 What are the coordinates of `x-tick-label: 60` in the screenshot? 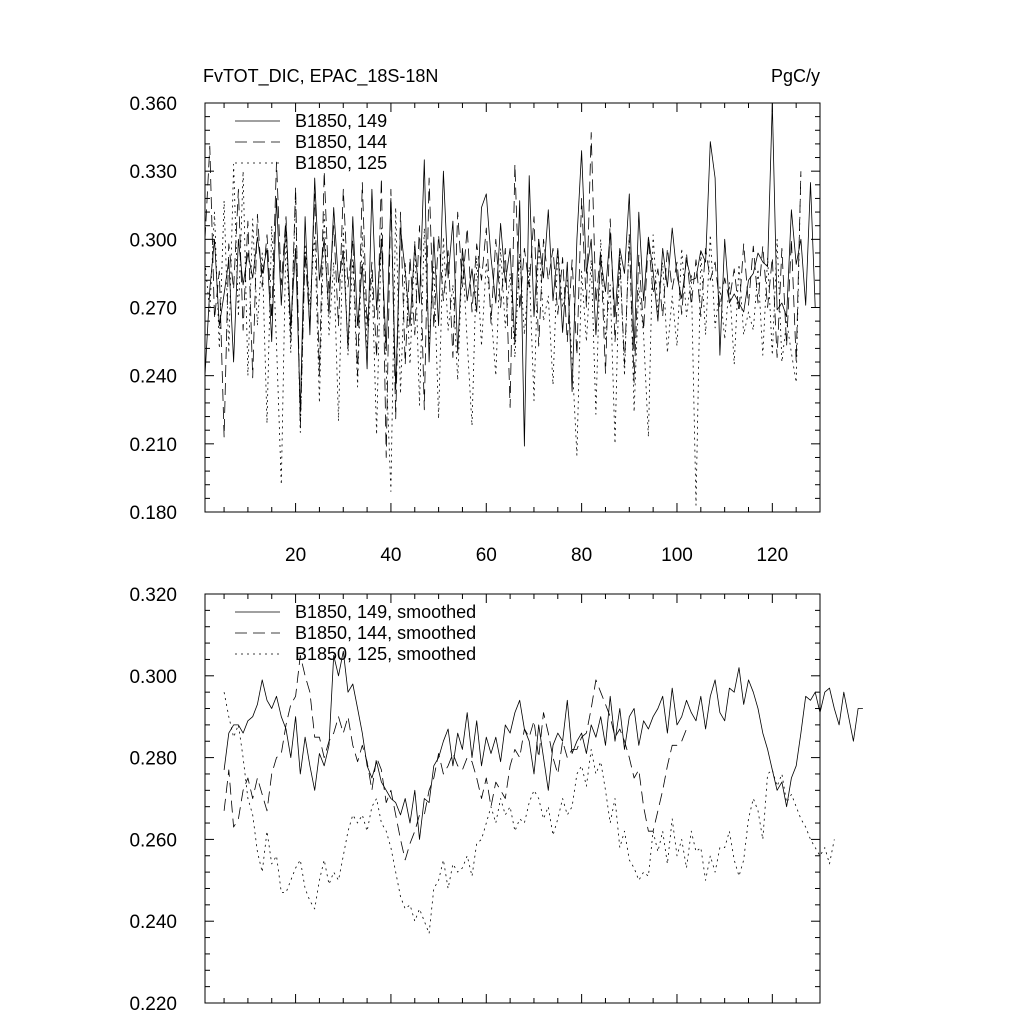 It's located at (486, 555).